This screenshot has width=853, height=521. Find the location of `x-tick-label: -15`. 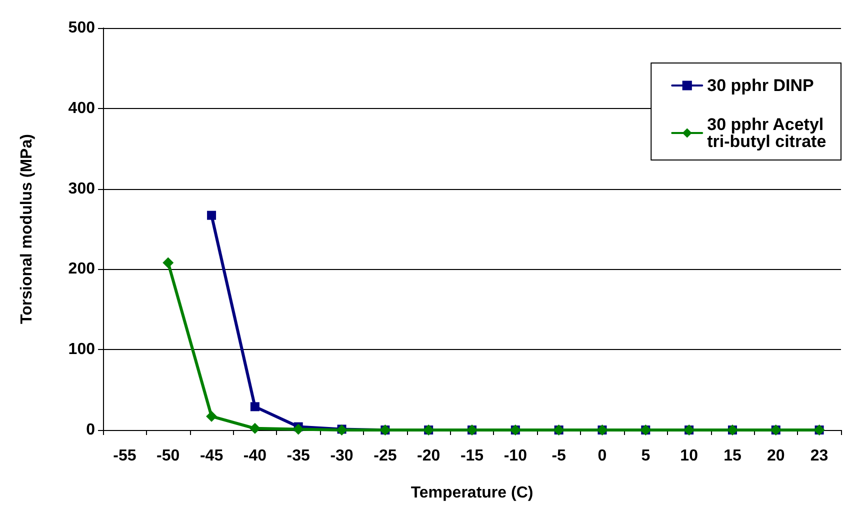

x-tick-label: -15 is located at coordinates (472, 456).